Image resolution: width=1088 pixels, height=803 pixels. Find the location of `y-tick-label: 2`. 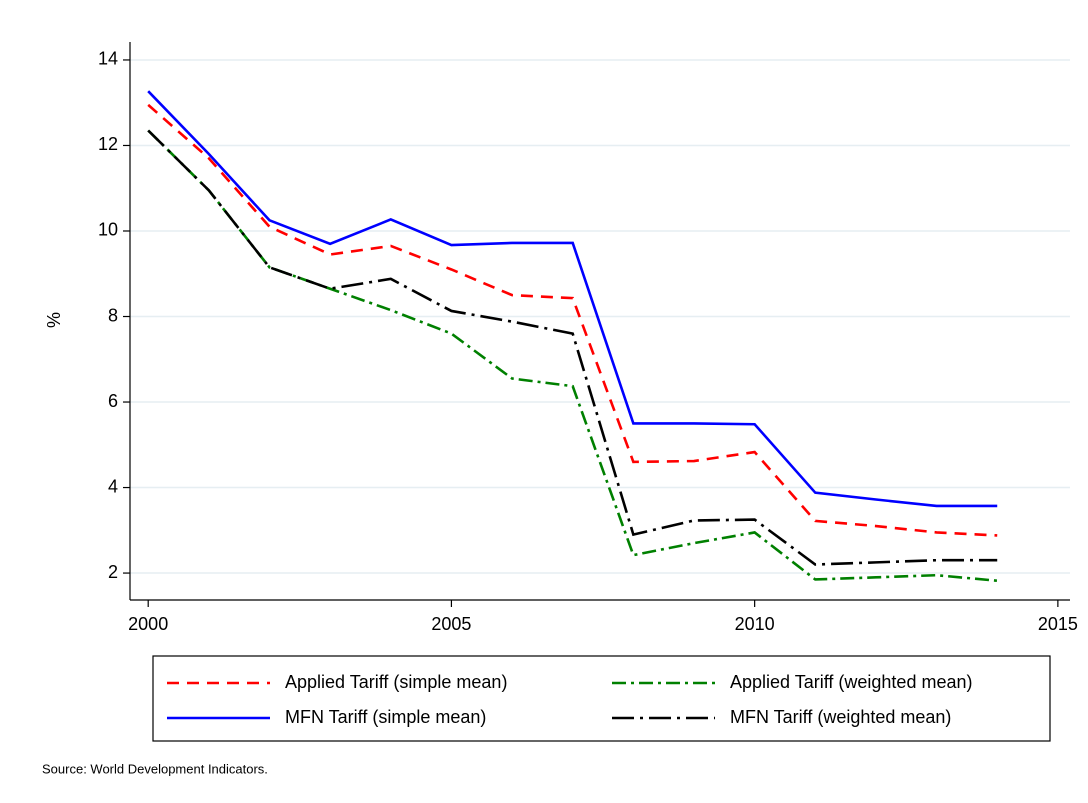

y-tick-label: 2 is located at coordinates (113, 572).